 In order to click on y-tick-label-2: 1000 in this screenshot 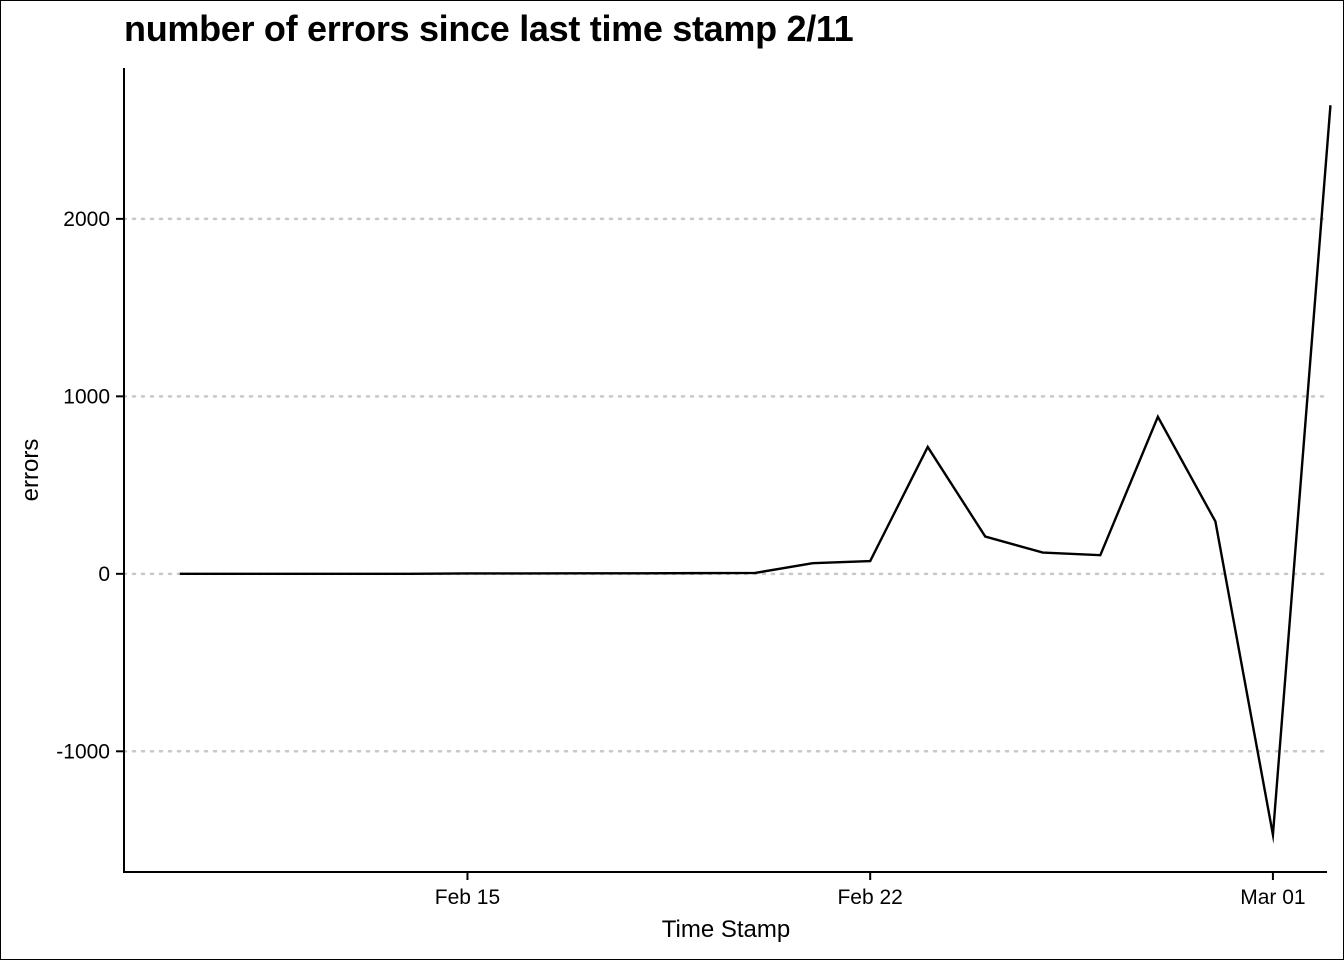, I will do `click(86, 396)`.